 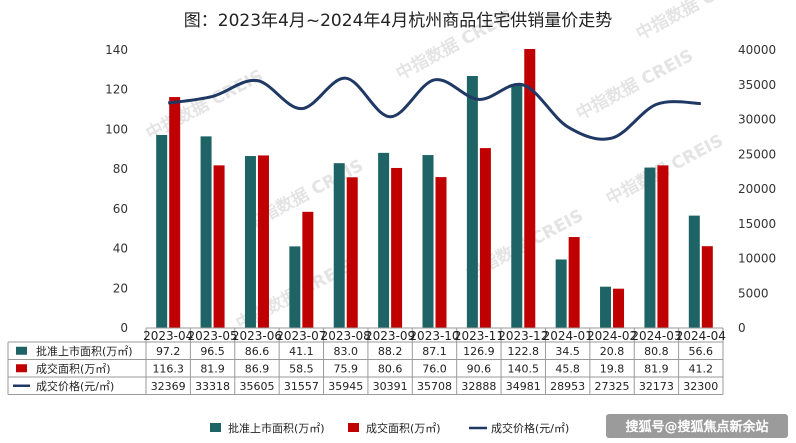 I want to click on table-cell: 75.9, so click(x=345, y=368).